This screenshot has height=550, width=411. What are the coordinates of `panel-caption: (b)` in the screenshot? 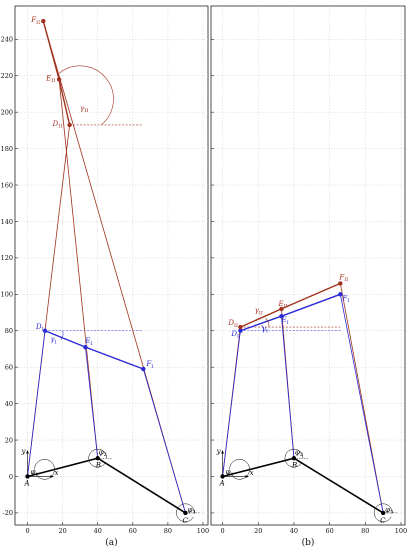 It's located at (308, 542).